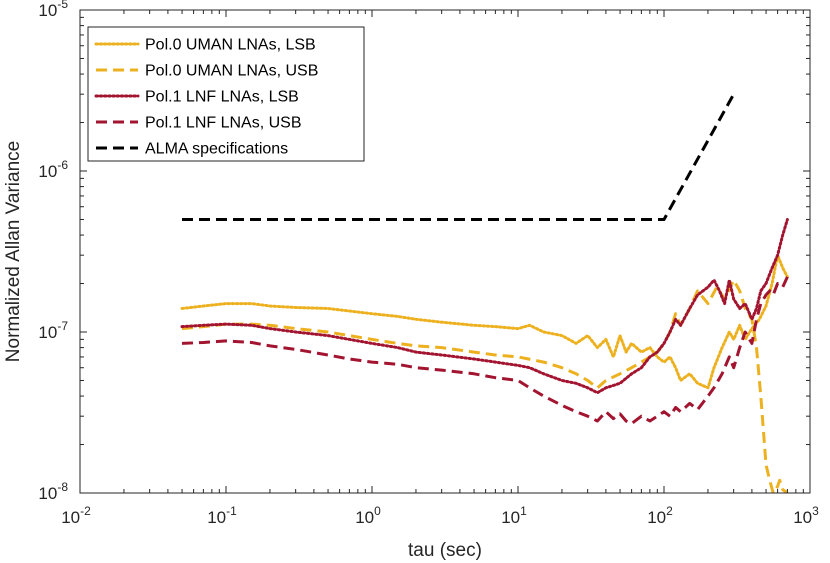 The image size is (830, 563). Describe the element at coordinates (222, 97) in the screenshot. I see `legend-label-3: Pol.1 LNF LNAs, LSB` at that location.